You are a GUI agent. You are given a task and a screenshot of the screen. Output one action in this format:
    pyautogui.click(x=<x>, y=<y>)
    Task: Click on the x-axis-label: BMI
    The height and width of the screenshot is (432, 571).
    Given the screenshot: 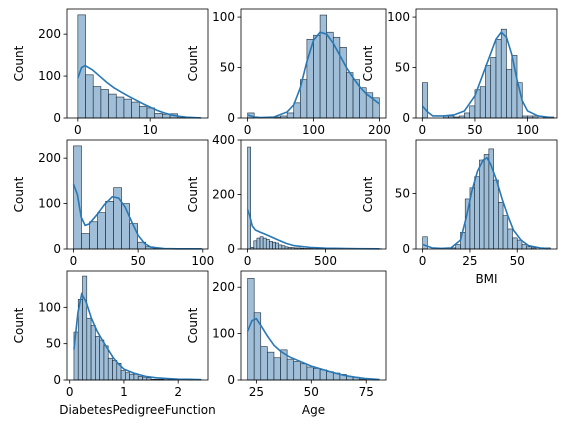 What is the action you would take?
    pyautogui.click(x=486, y=279)
    